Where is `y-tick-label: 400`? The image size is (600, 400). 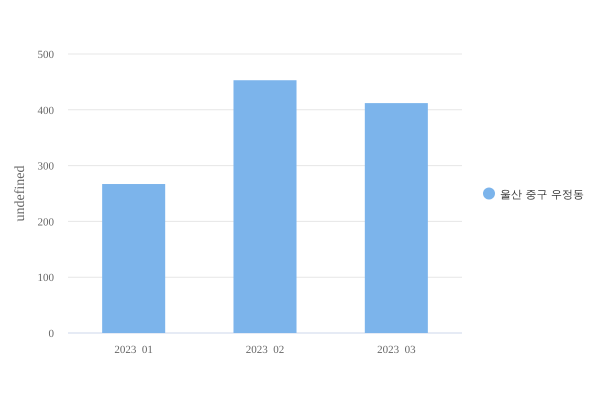
y-tick-label: 400 is located at coordinates (46, 110).